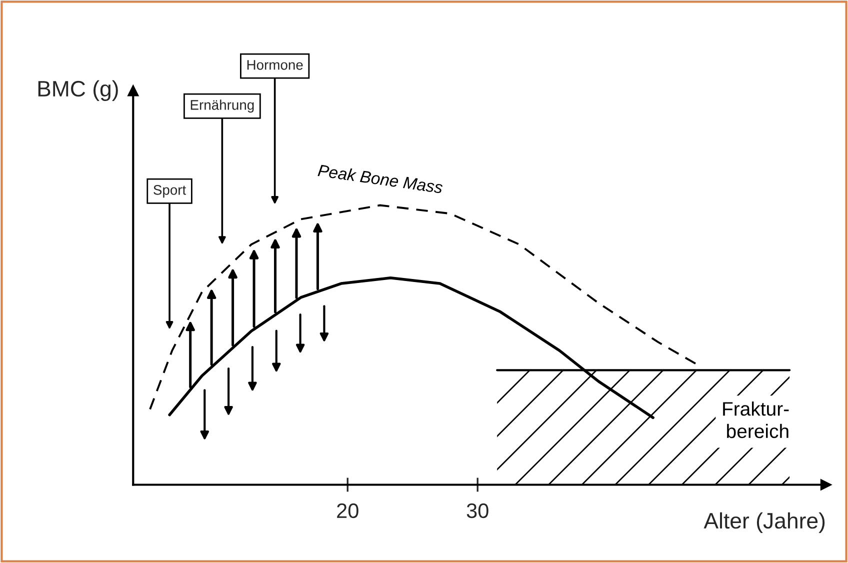 The width and height of the screenshot is (848, 563). I want to click on text: Peak Bone Mass, so click(381, 179).